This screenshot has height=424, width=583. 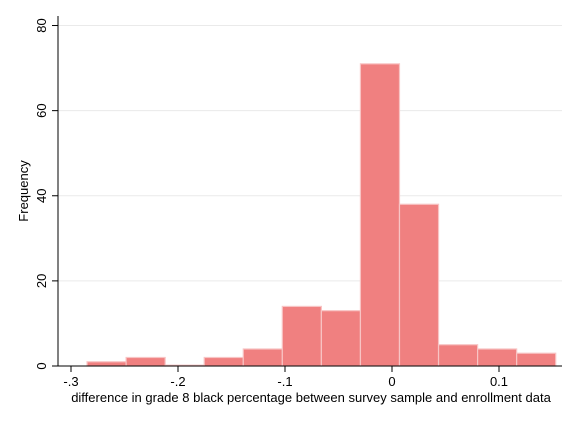 What do you see at coordinates (391, 381) in the screenshot?
I see `x-tick-label: 0` at bounding box center [391, 381].